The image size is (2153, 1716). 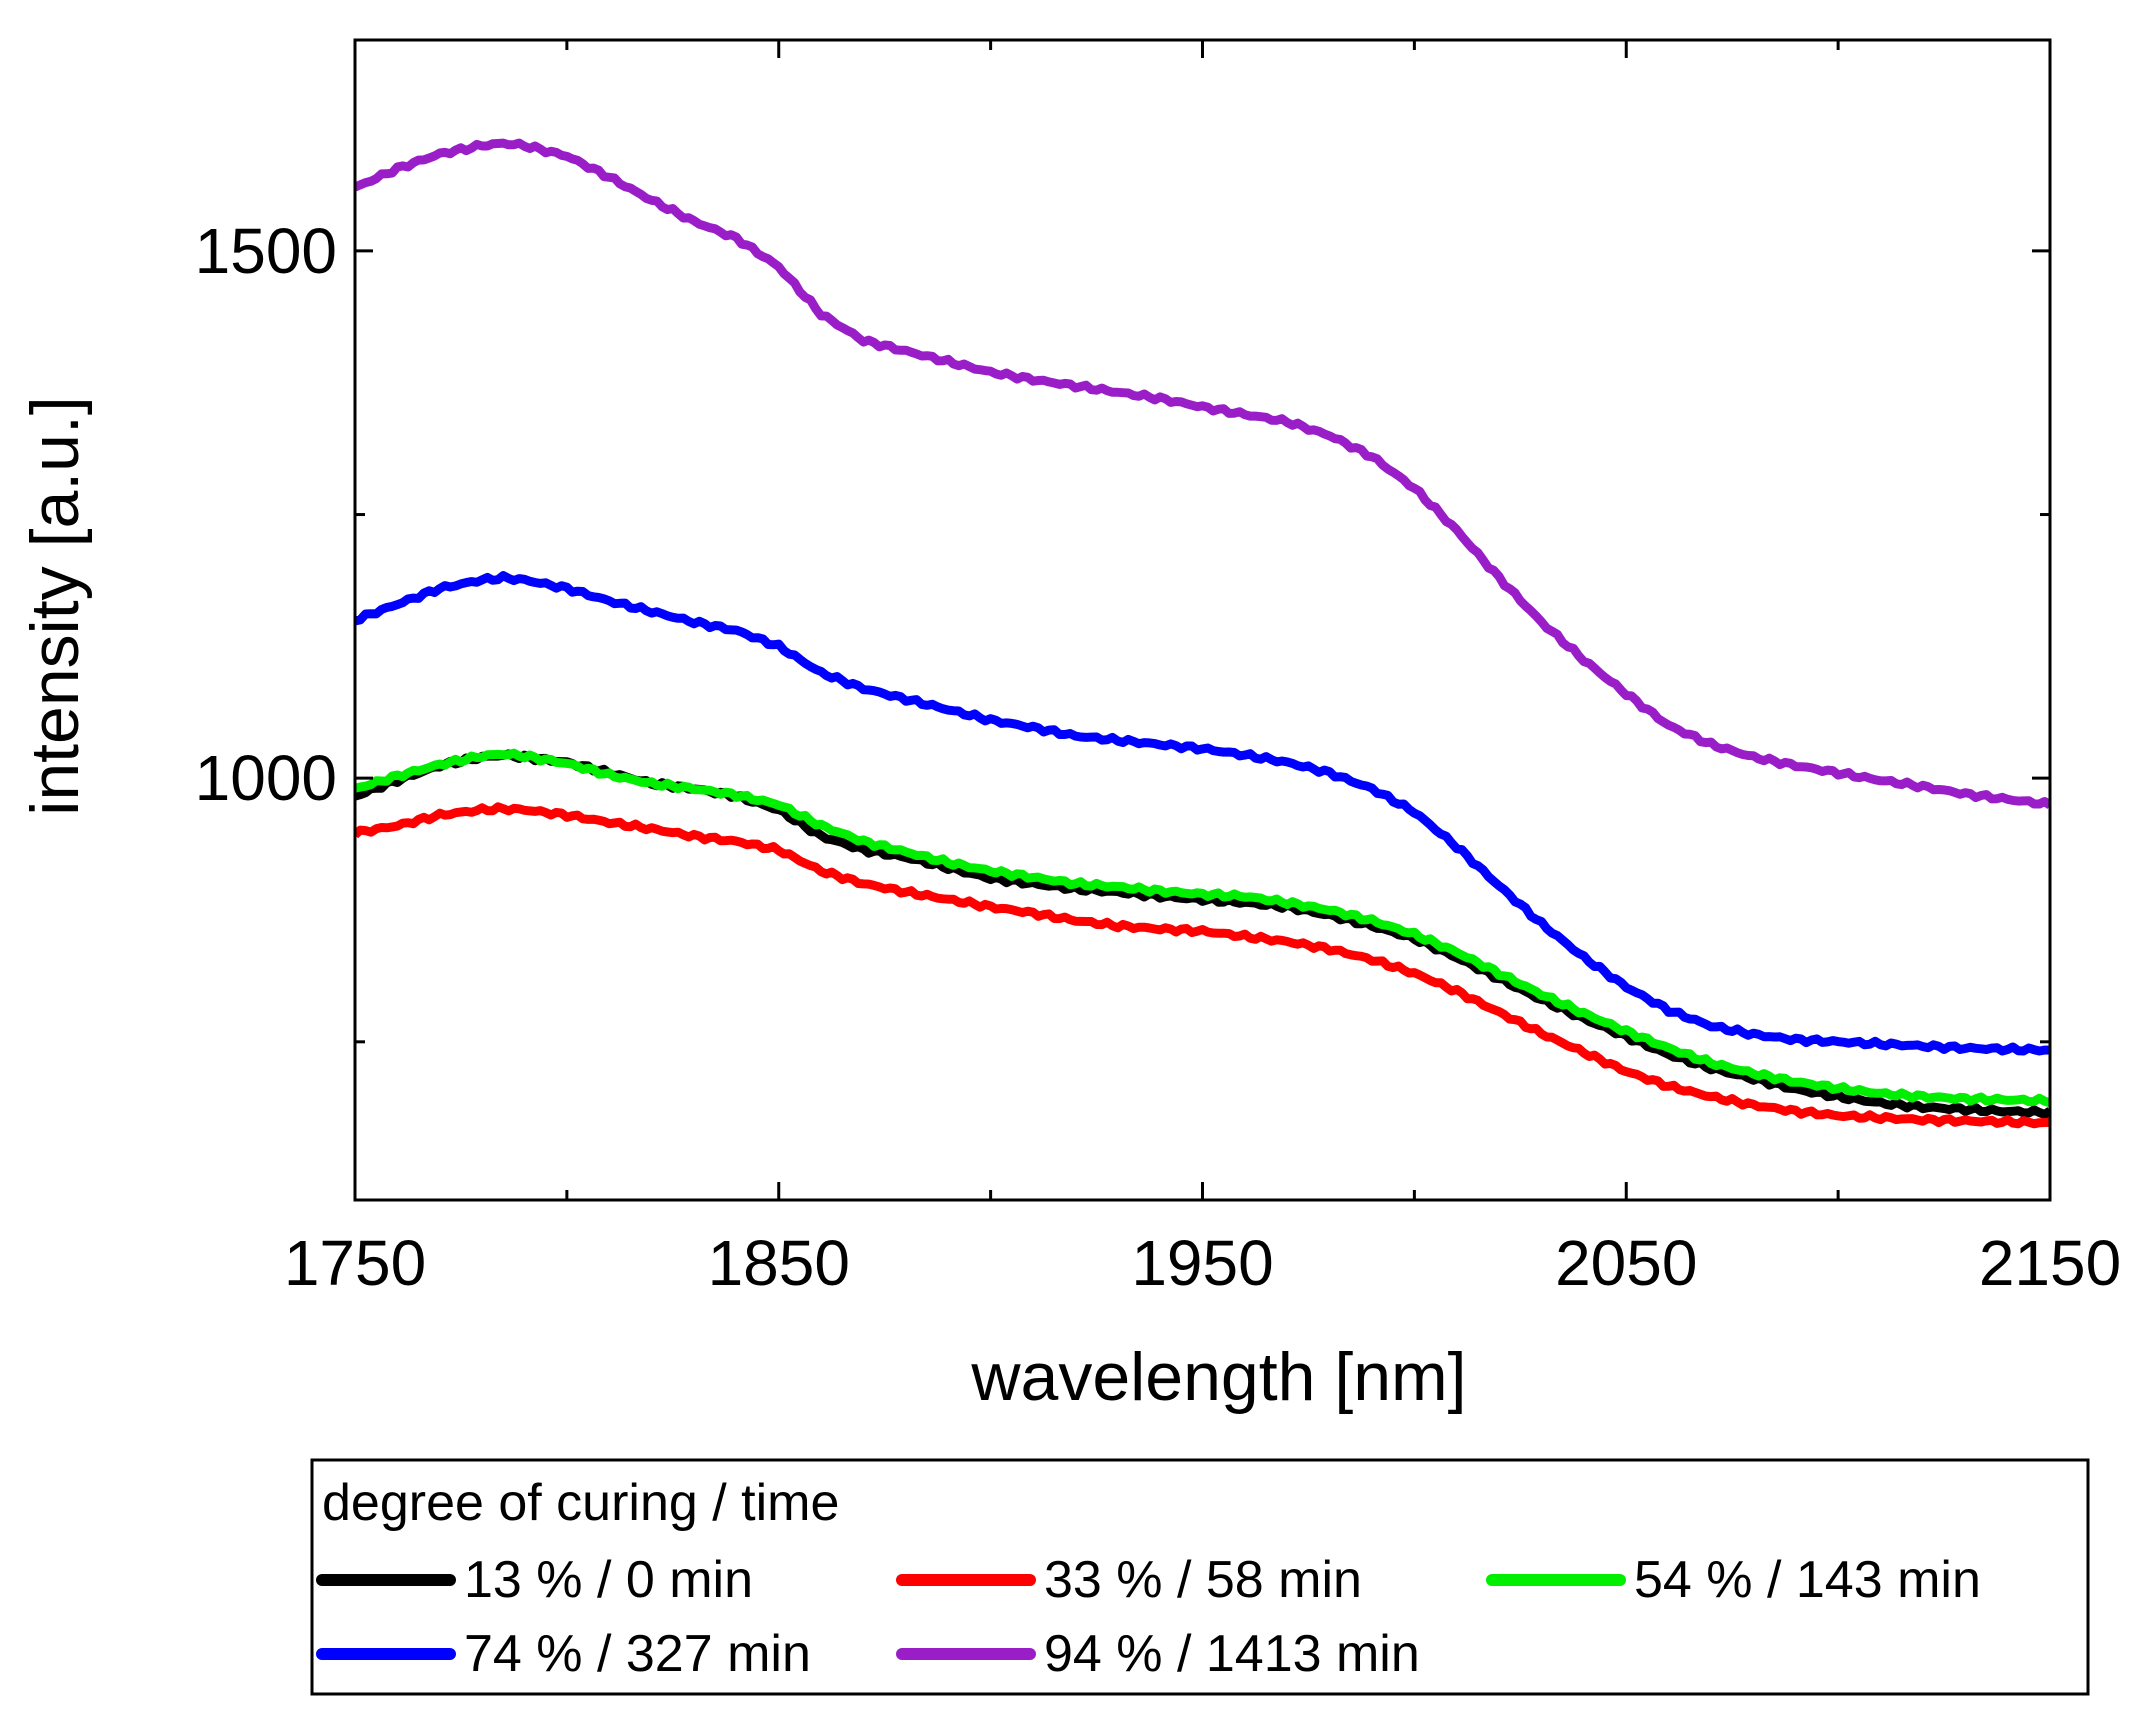 I want to click on y-tick-label: 1000, so click(x=266, y=778).